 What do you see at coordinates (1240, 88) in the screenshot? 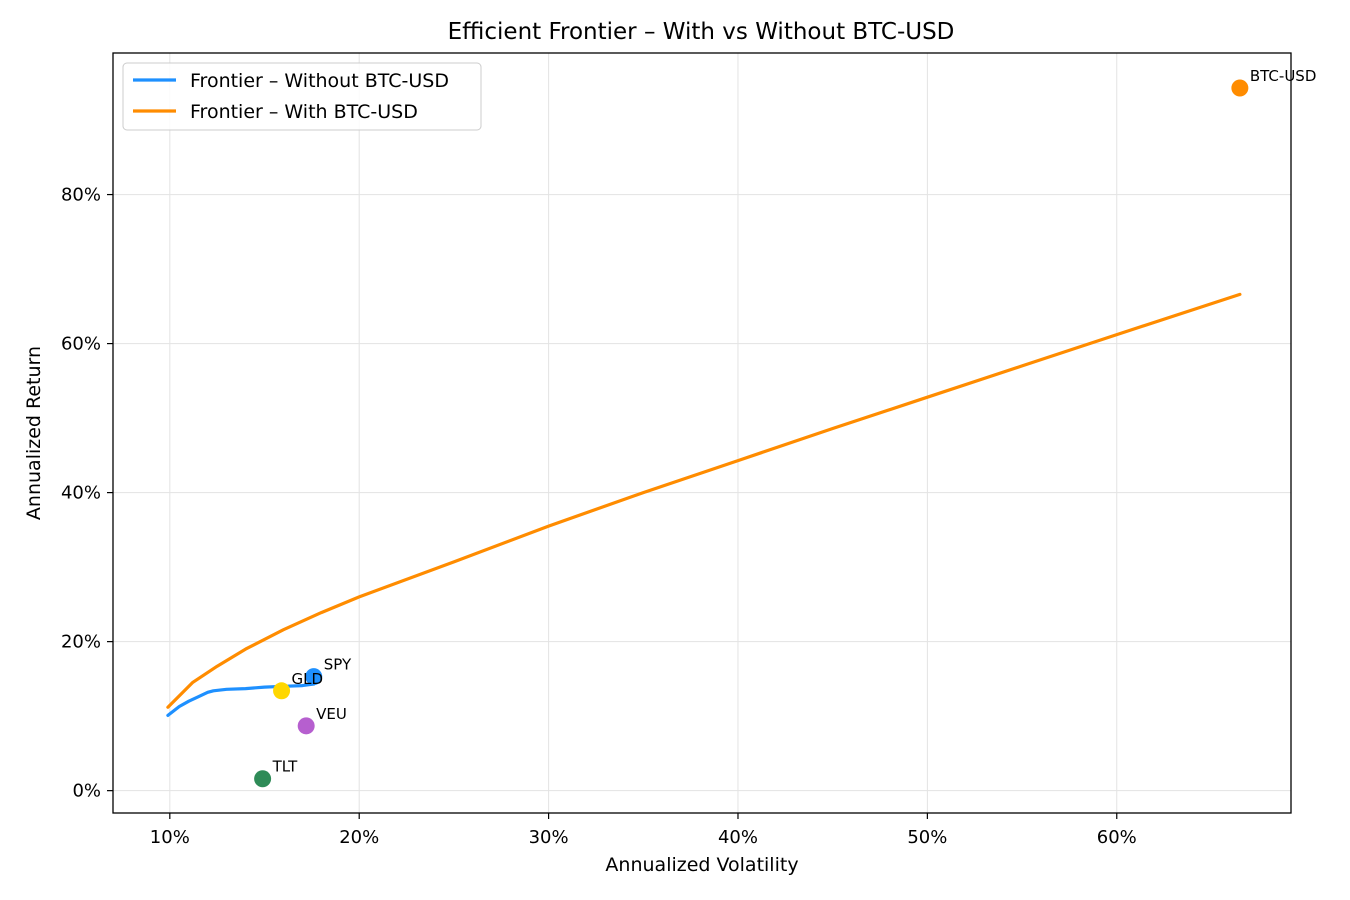
I see `point-btc-usd` at bounding box center [1240, 88].